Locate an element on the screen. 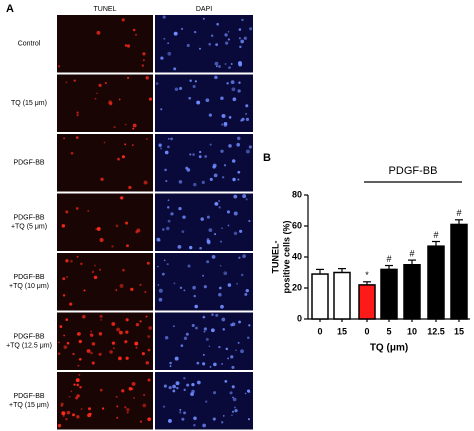  x-tick-label: 12.5 is located at coordinates (436, 331).